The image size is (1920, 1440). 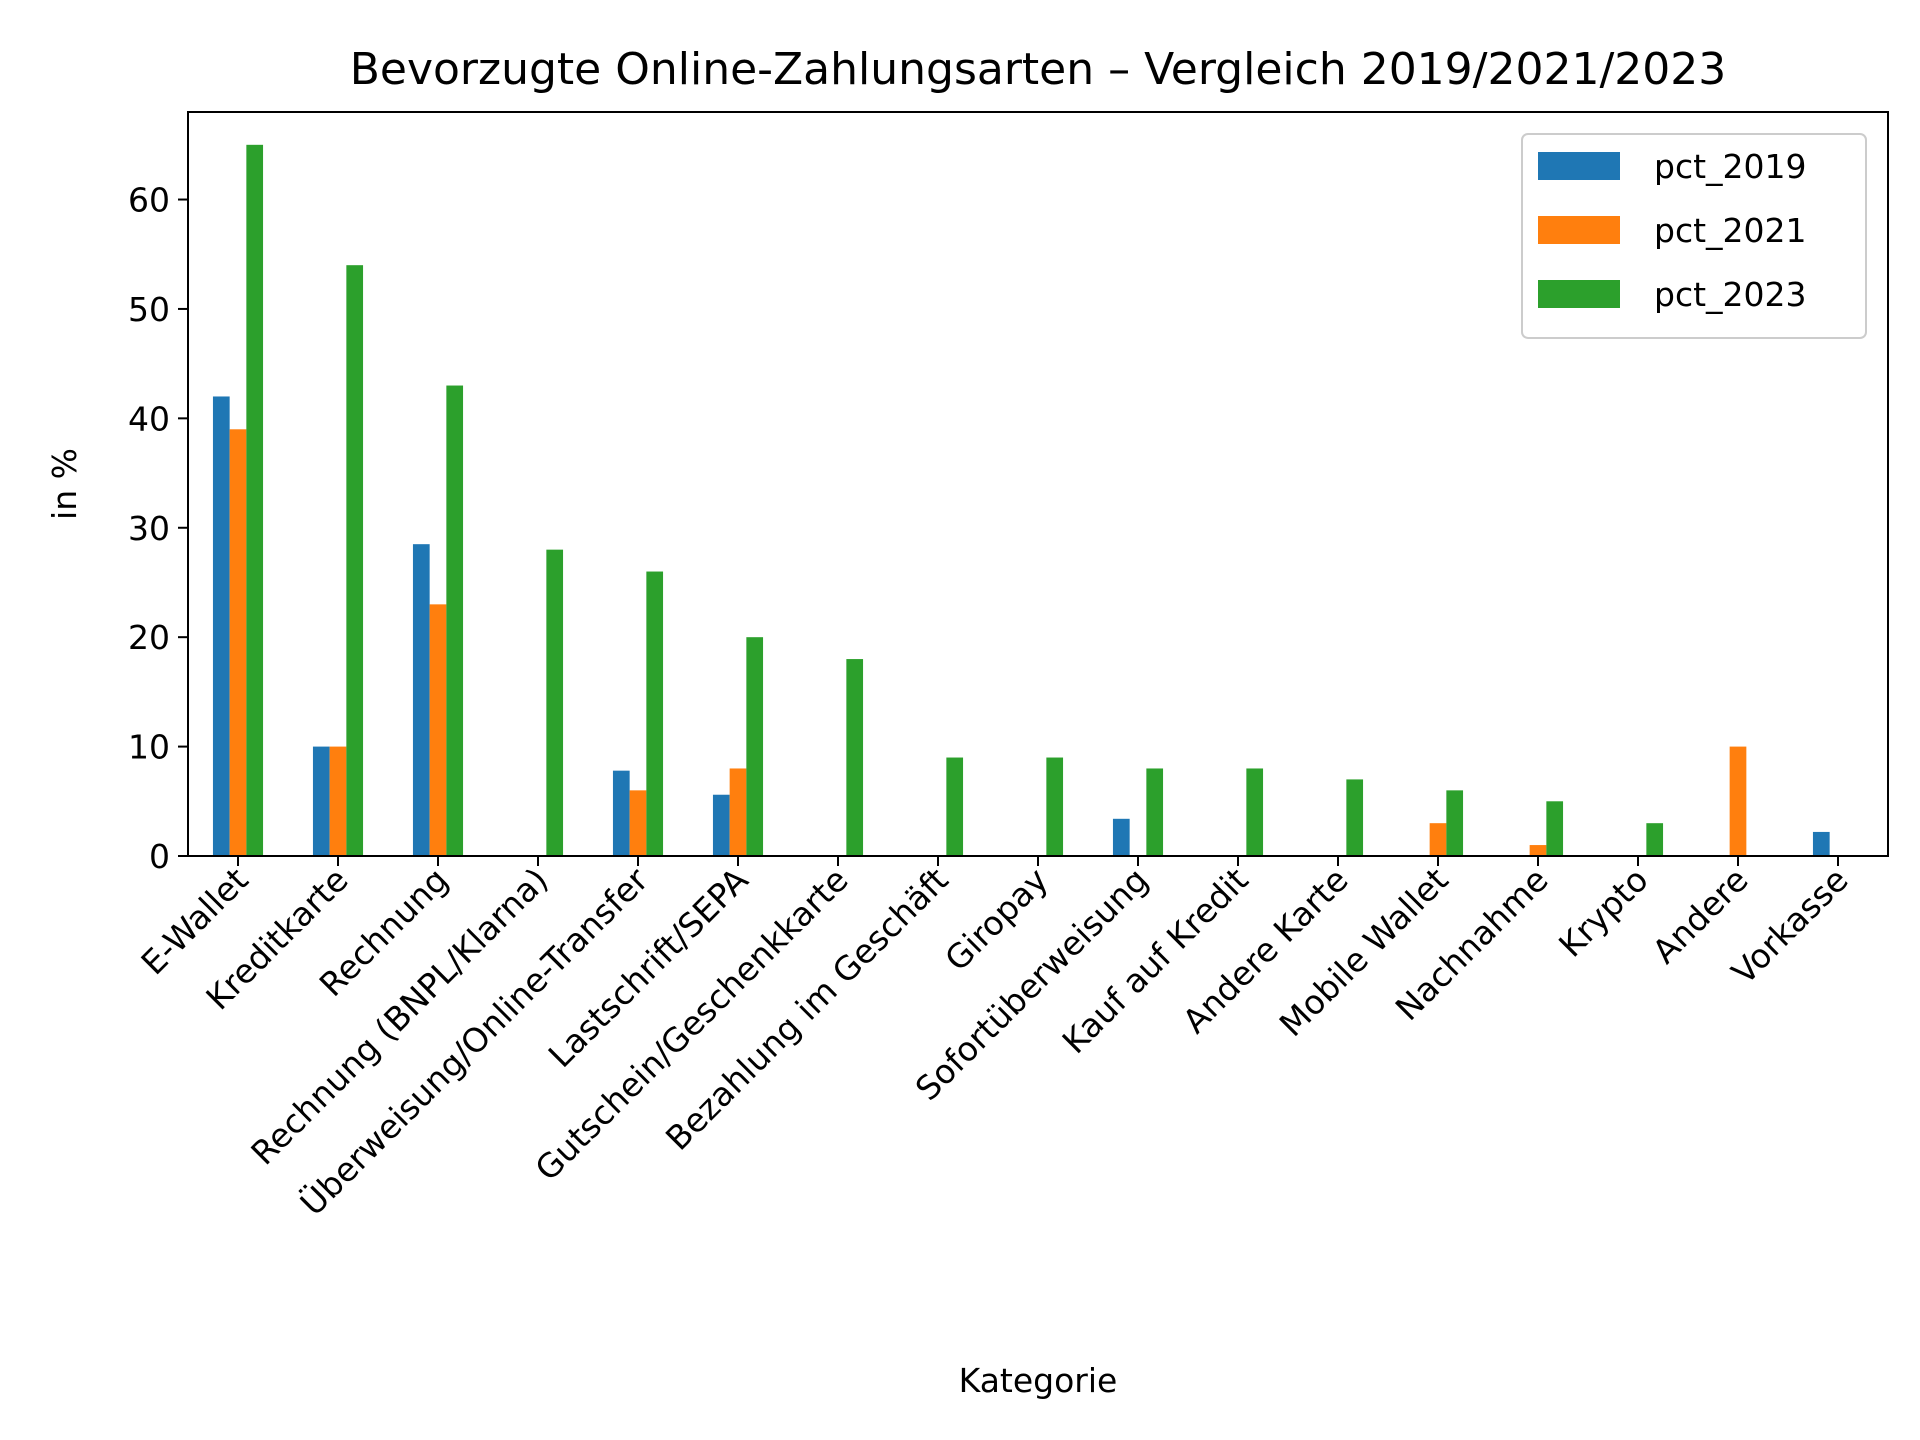 I want to click on y-axis-label: in %, so click(x=64, y=484).